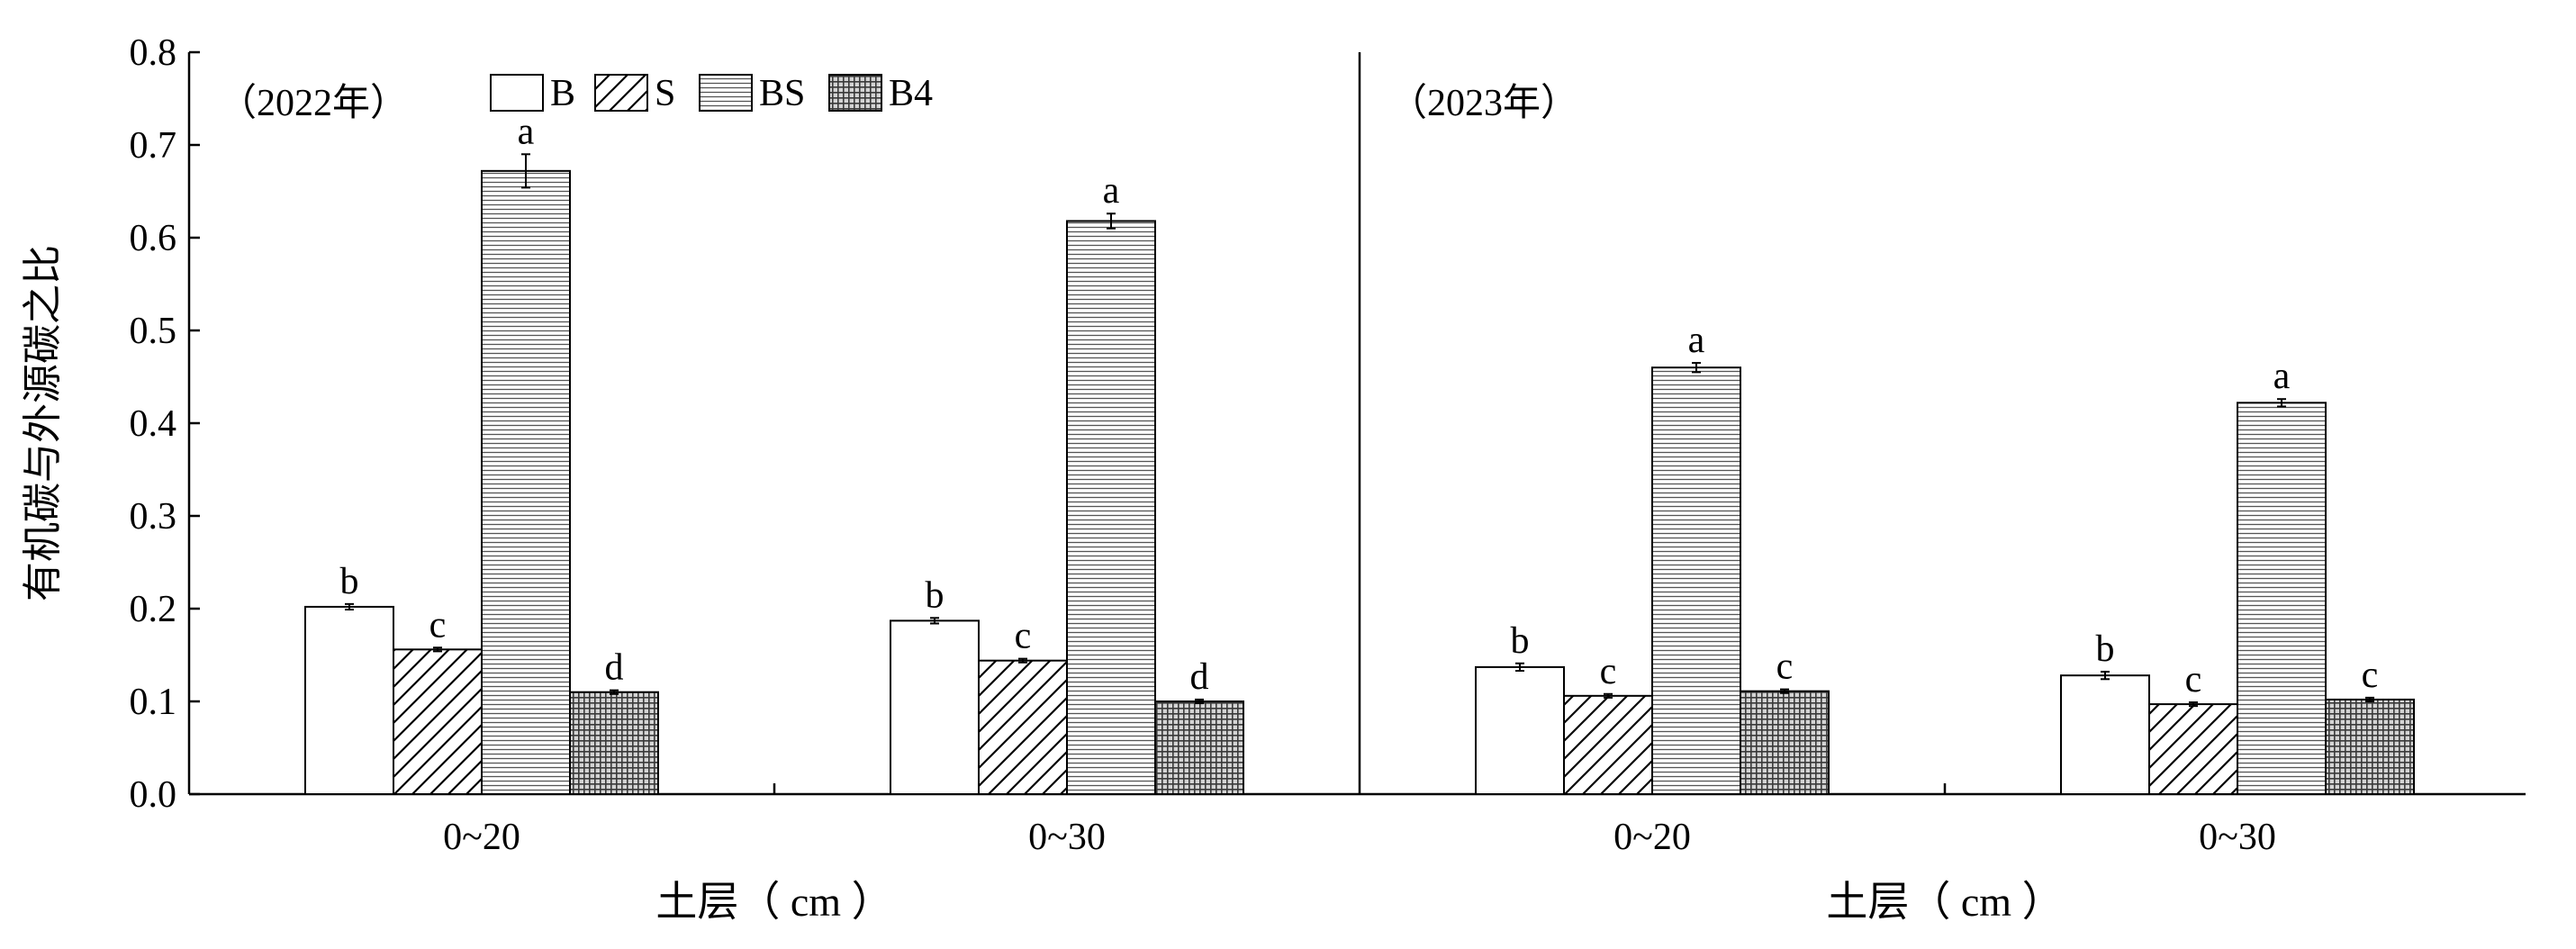  I want to click on y-tick-label: 0.7, so click(153, 146).